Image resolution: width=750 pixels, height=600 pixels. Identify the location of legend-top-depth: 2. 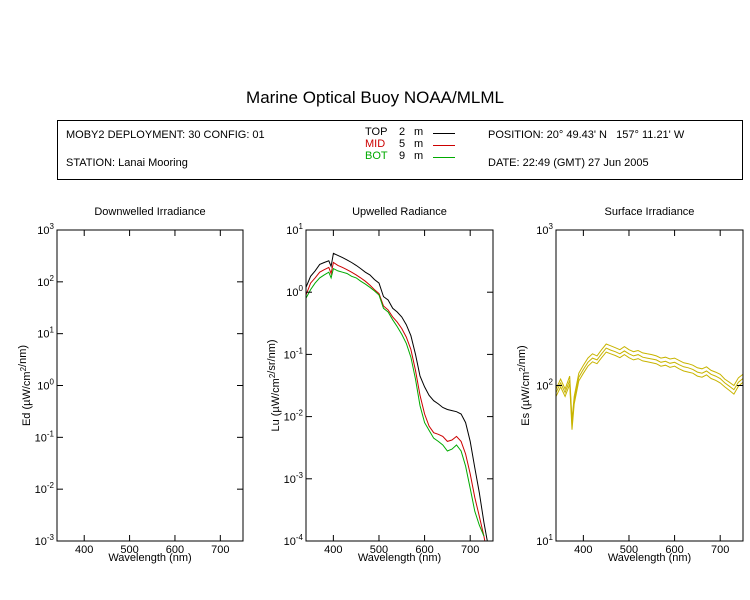
(402, 132).